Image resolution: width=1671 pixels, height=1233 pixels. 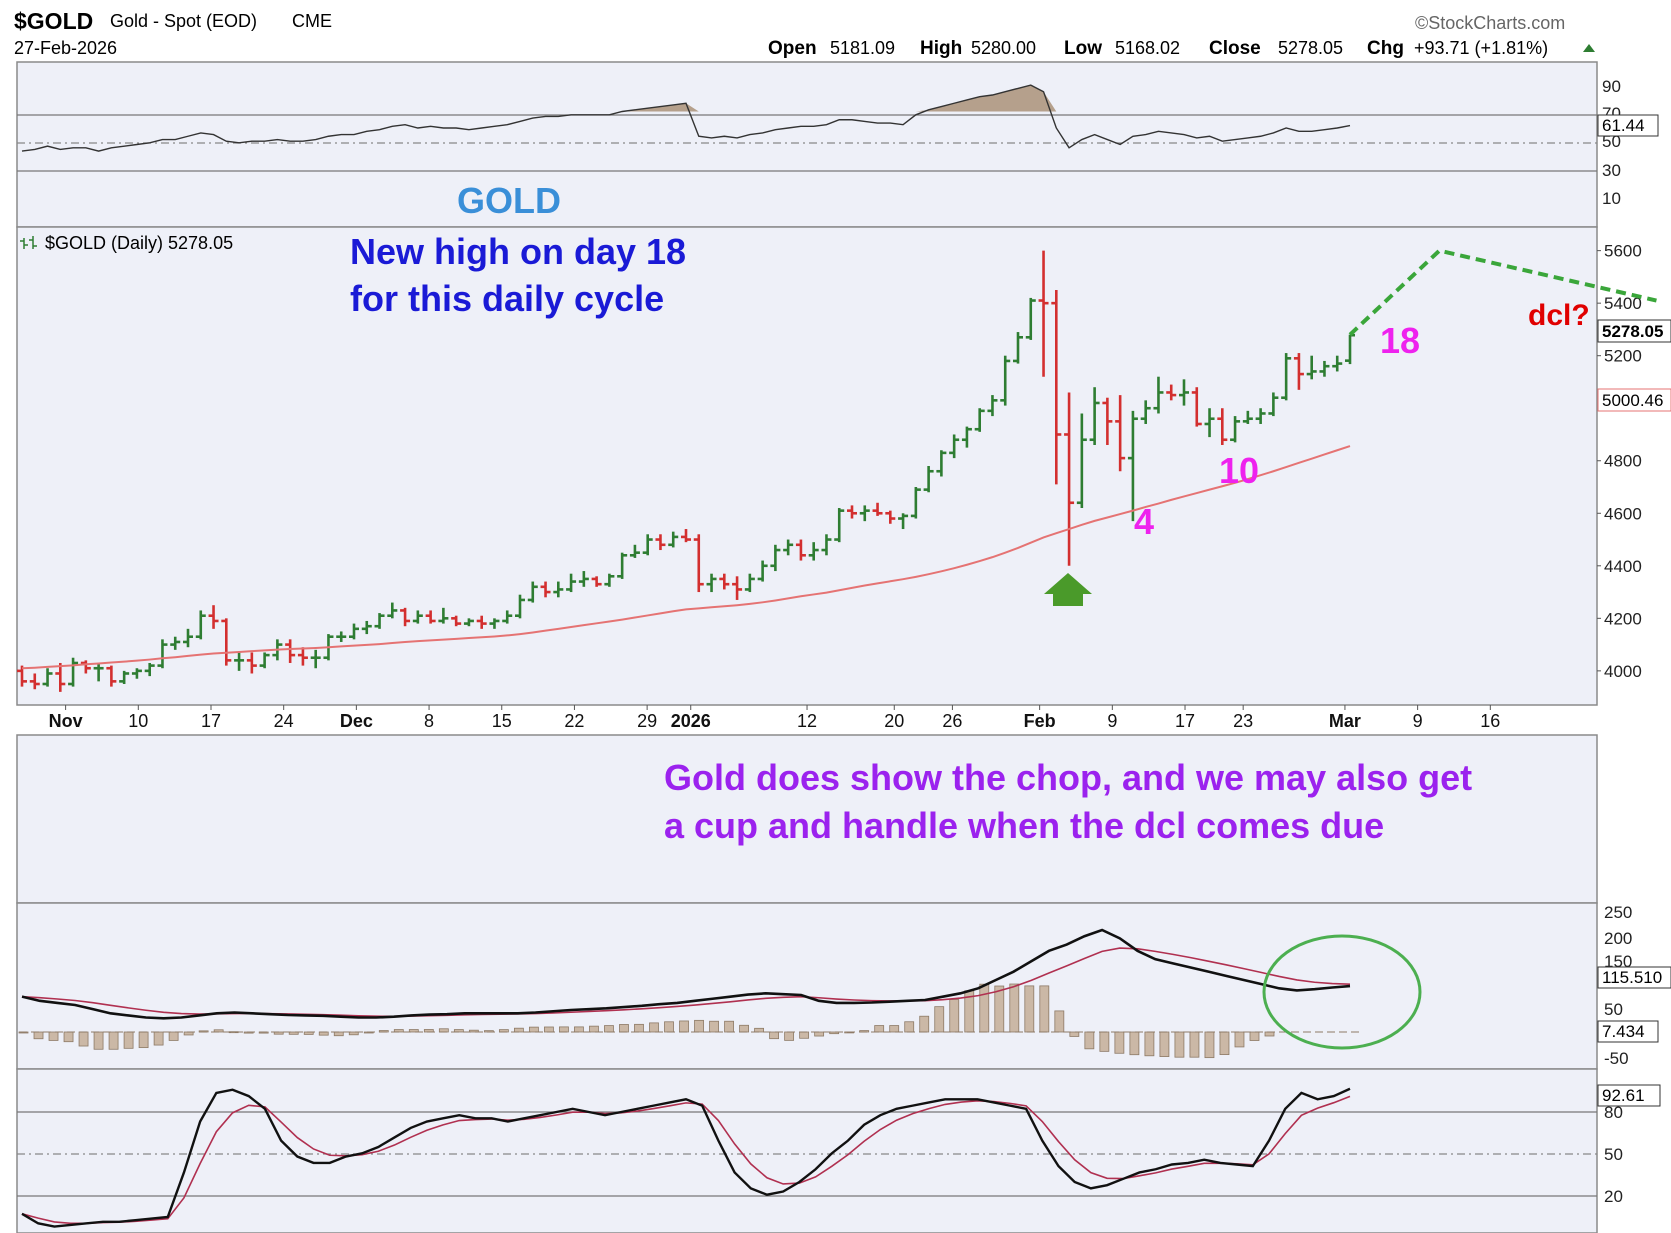 What do you see at coordinates (1618, 961) in the screenshot?
I see `macd-tick-150: 150` at bounding box center [1618, 961].